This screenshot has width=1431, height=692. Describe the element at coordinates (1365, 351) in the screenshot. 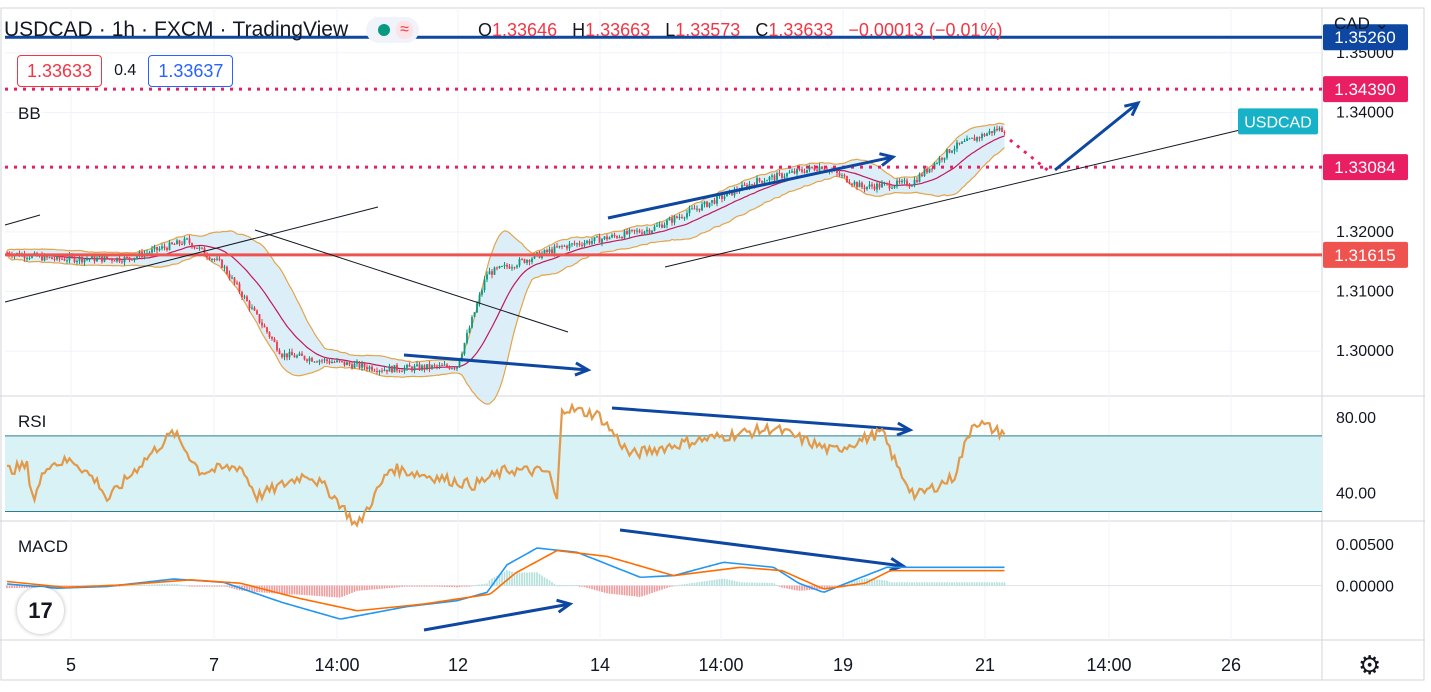

I see `price-tick-label: 1.30000` at that location.